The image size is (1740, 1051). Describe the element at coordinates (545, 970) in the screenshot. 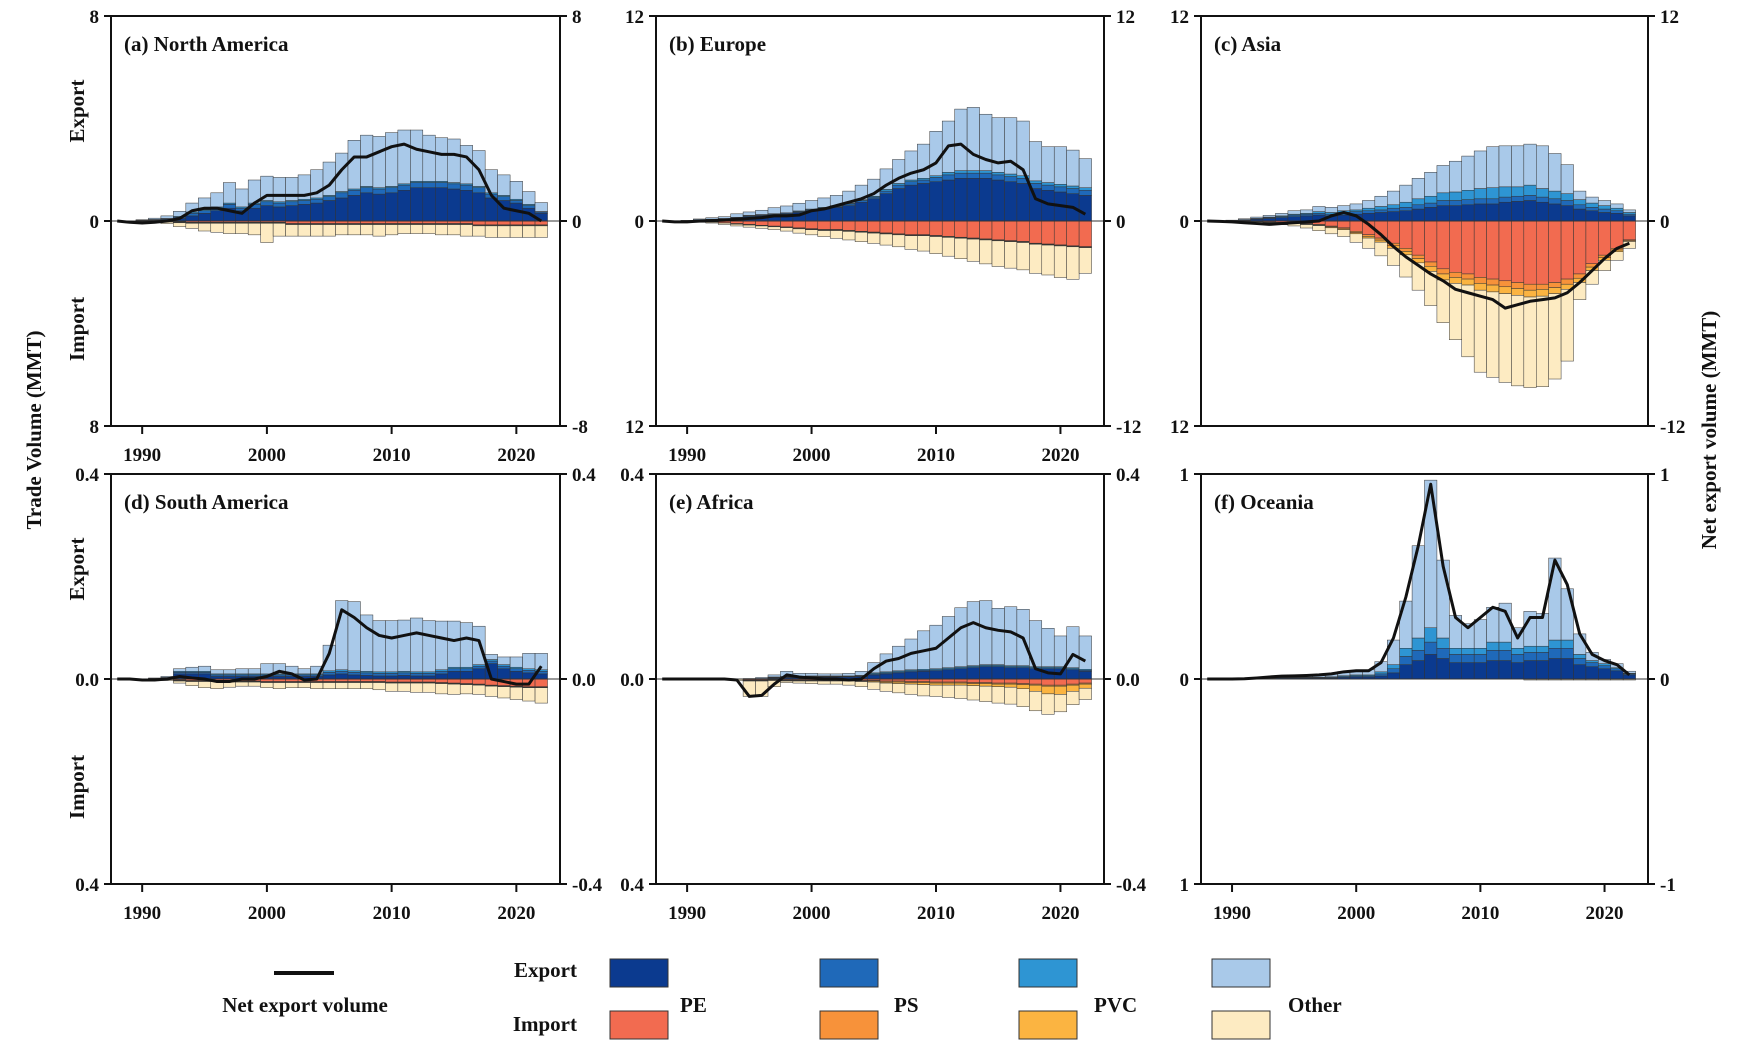

I see `legend-export-label: Export` at that location.